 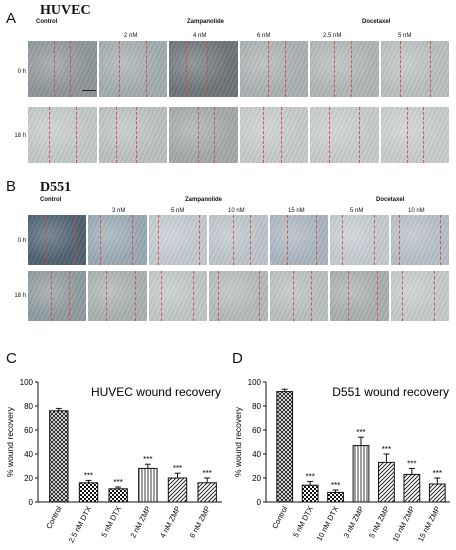 What do you see at coordinates (11, 186) in the screenshot?
I see `panel-letter-b: B` at bounding box center [11, 186].